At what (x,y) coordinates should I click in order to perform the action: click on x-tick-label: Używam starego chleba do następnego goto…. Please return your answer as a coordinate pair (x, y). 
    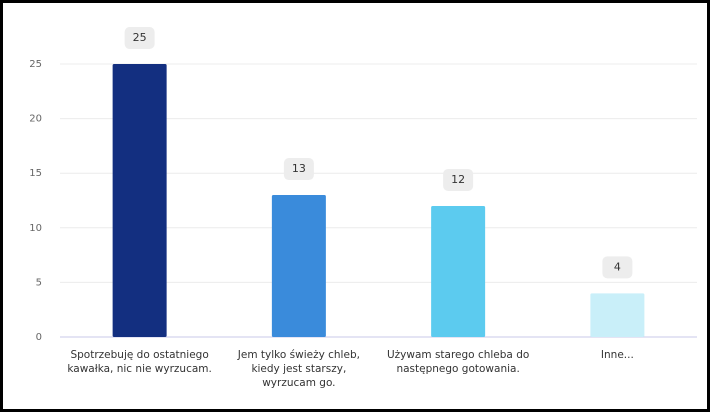
    Looking at the image, I should click on (458, 362).